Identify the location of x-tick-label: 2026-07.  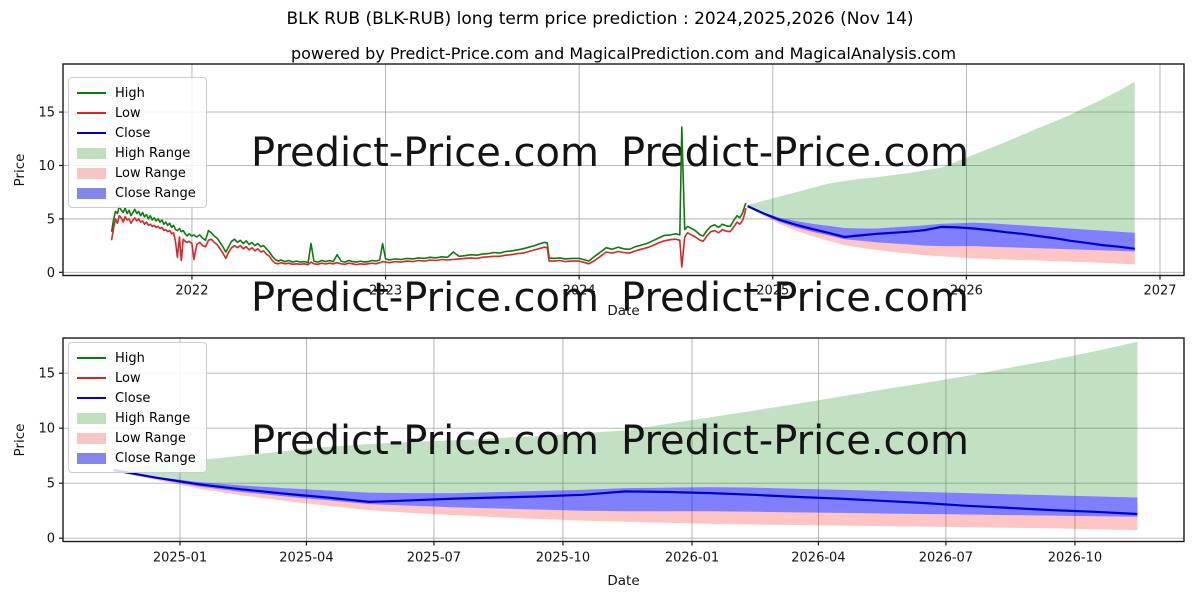
(946, 558).